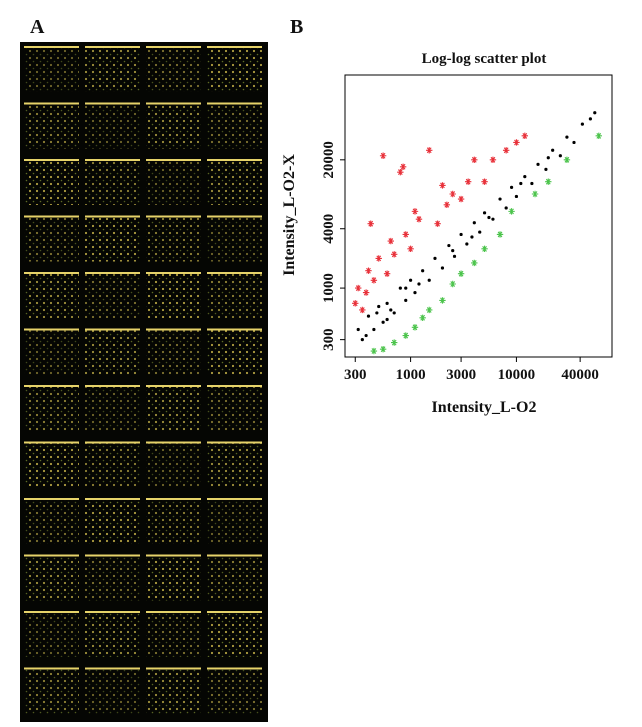 This screenshot has height=727, width=642. Describe the element at coordinates (329, 339) in the screenshot. I see `y-tick-label: 300` at that location.